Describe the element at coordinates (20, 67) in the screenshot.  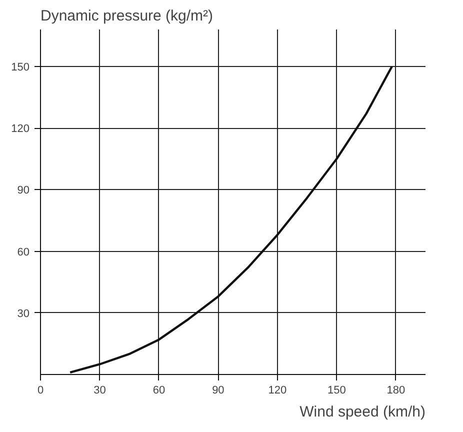
I see `y-tick-label: 150` at that location.